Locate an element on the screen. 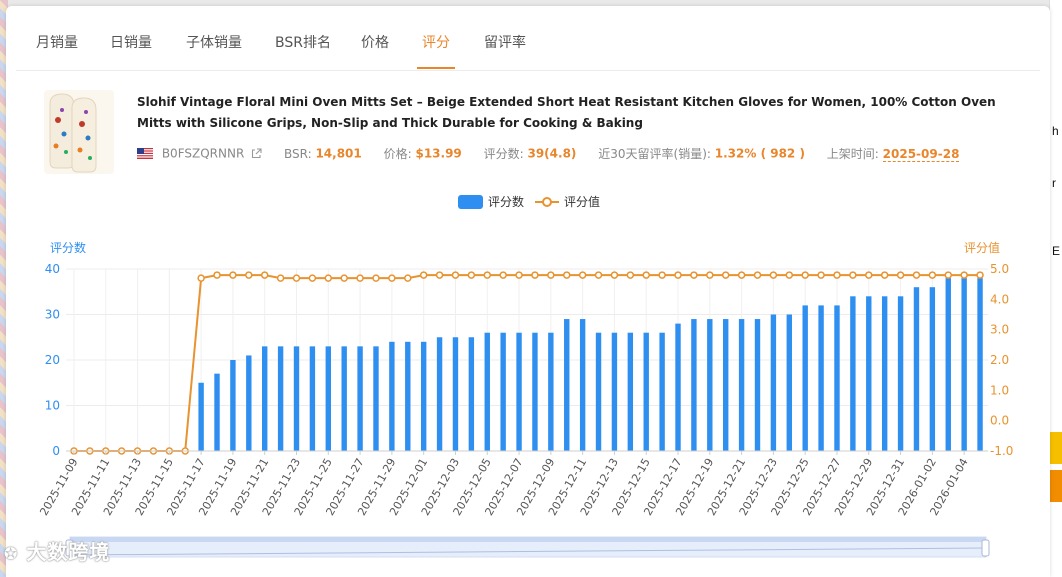 The width and height of the screenshot is (1062, 577). price-label: 价格: is located at coordinates (397, 154).